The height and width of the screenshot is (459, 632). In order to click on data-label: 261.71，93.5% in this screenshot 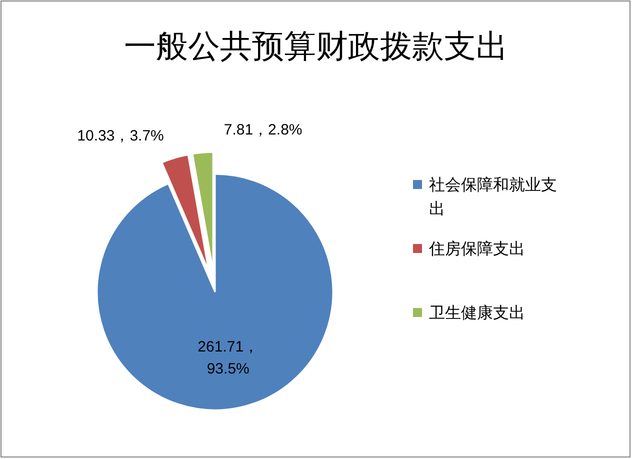, I will do `click(228, 358)`.